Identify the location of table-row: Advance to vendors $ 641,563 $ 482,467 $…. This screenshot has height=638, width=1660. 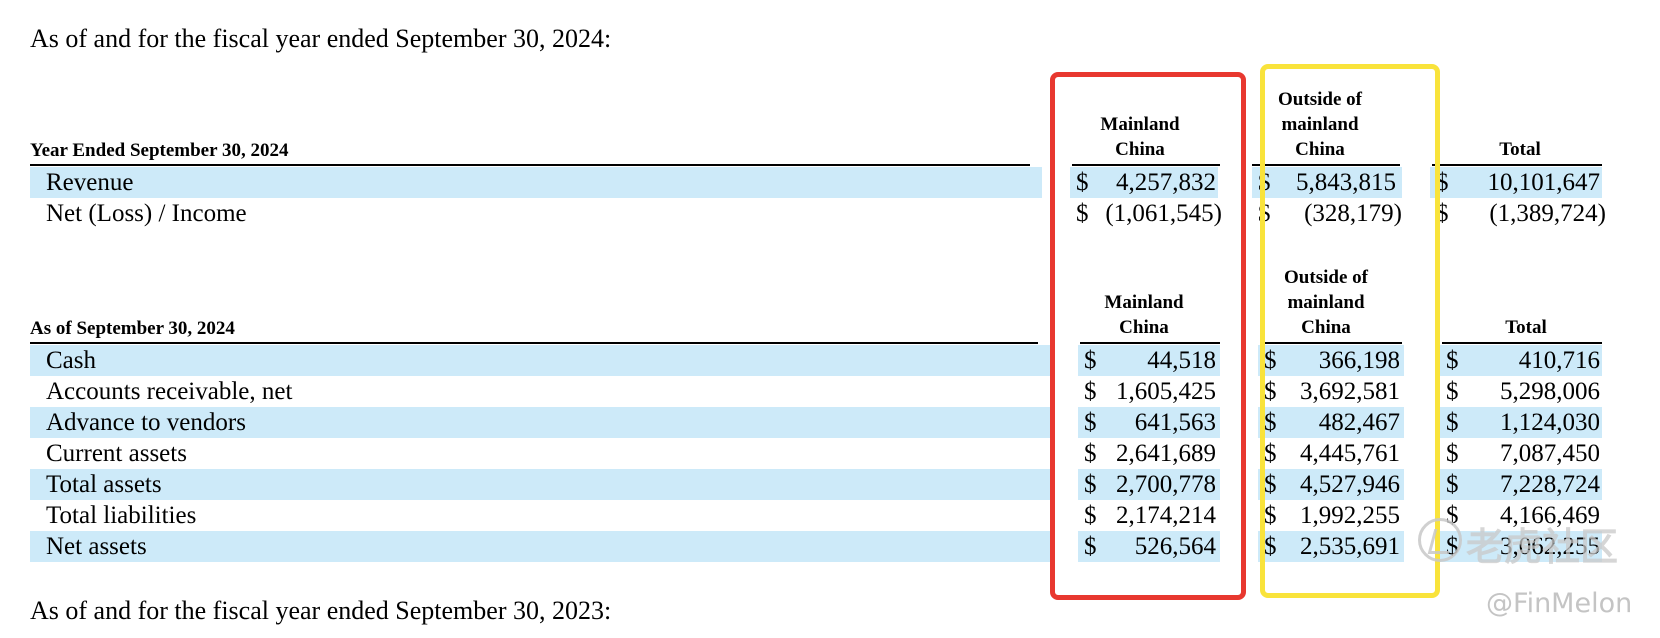
(817, 422).